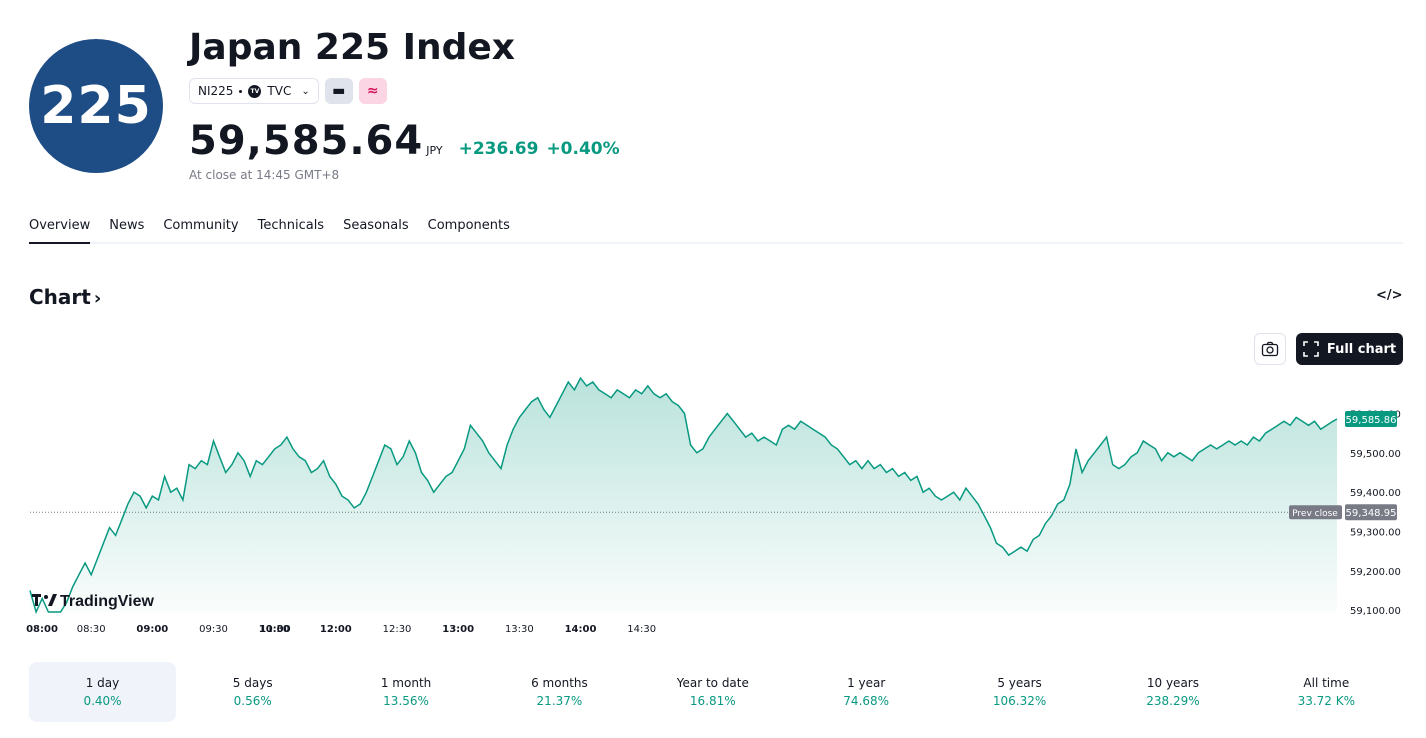 This screenshot has width=1426, height=738. I want to click on last-price-badge-label: 59,585.86, so click(1371, 420).